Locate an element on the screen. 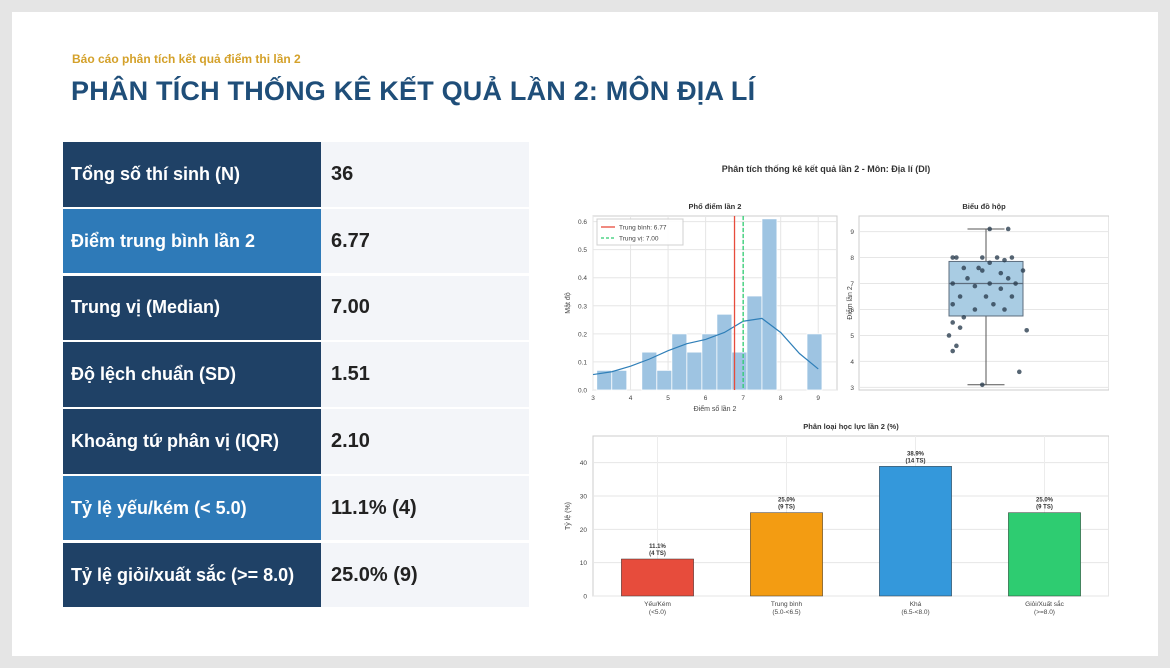 The image size is (1170, 668). histogram-xtick-label: 6 is located at coordinates (706, 398).